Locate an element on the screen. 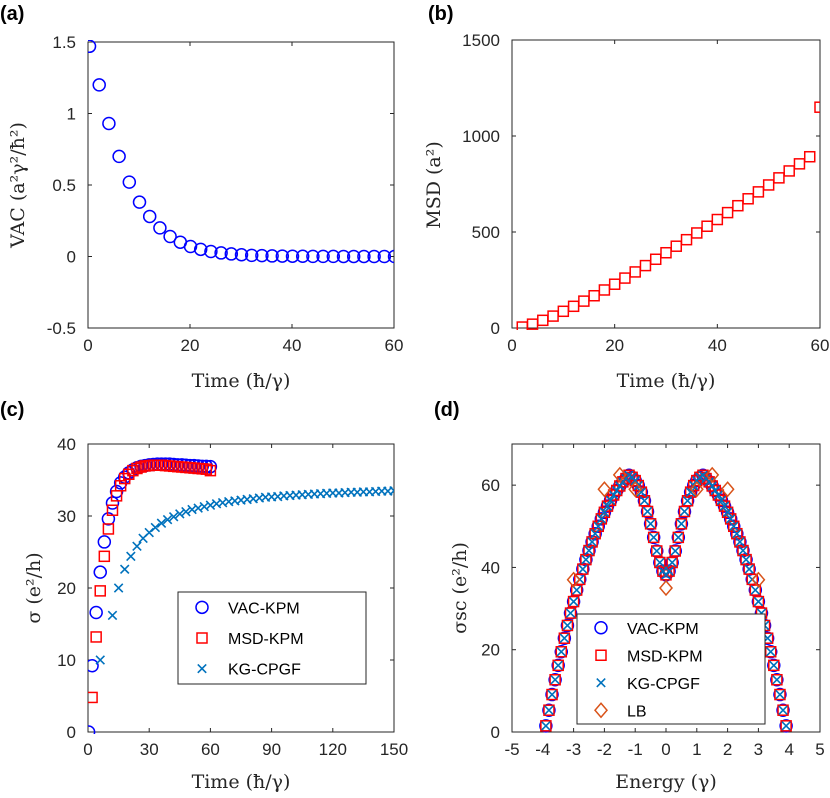 This screenshot has width=830, height=798. y-tick-label: 60 is located at coordinates (490, 485).